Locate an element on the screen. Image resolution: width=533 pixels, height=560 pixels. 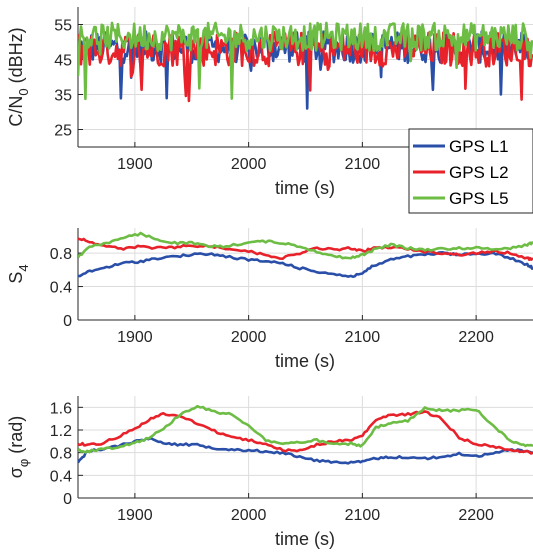
legend-entry: GPS L2 is located at coordinates (479, 172).